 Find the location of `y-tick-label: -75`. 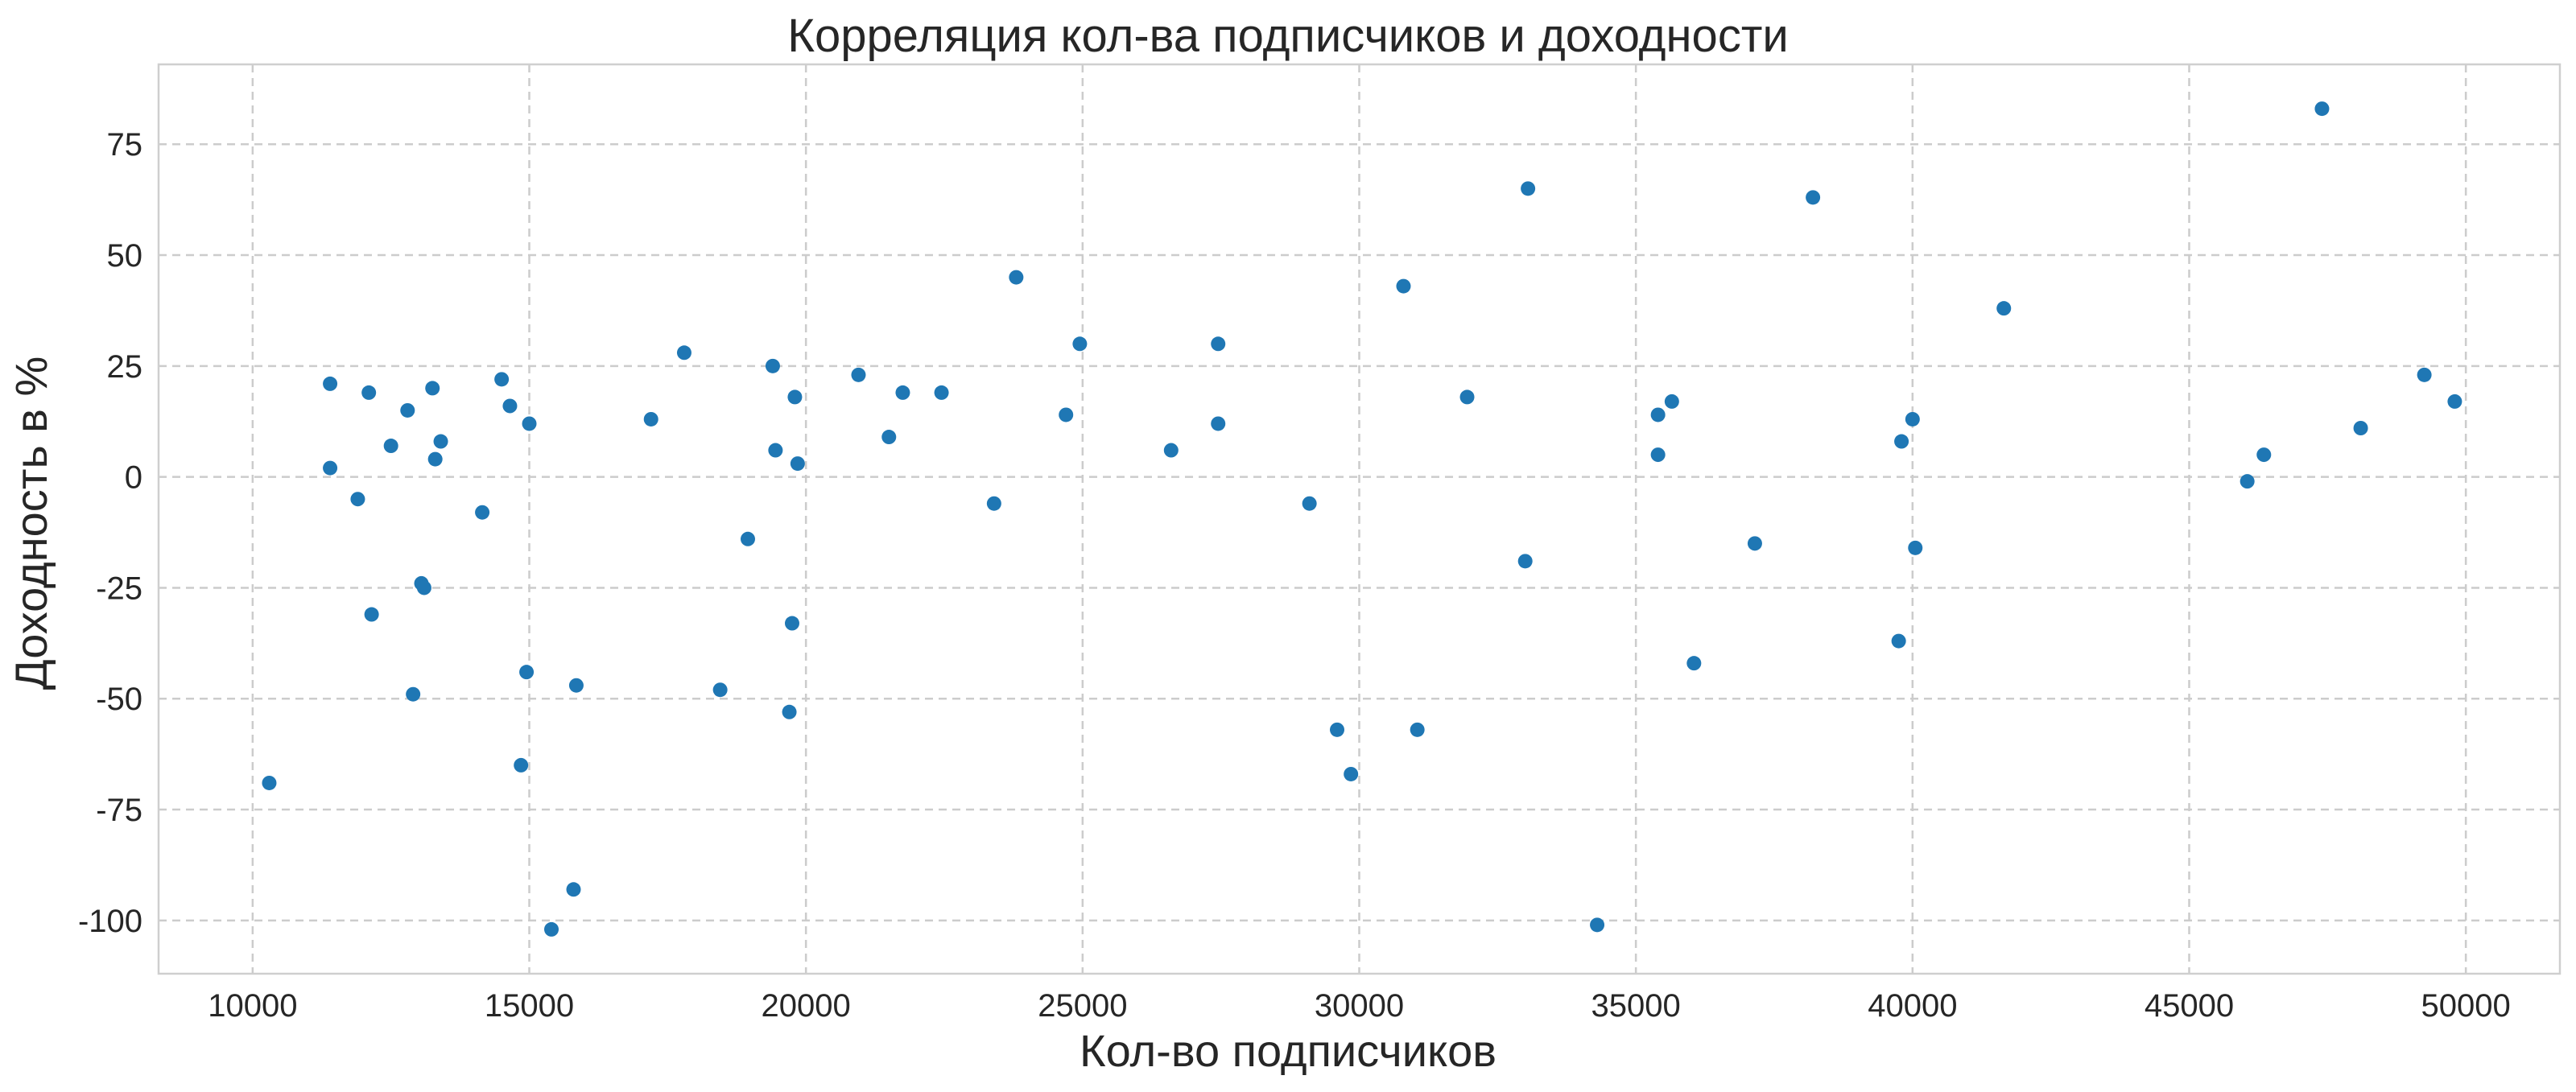

y-tick-label: -75 is located at coordinates (119, 810).